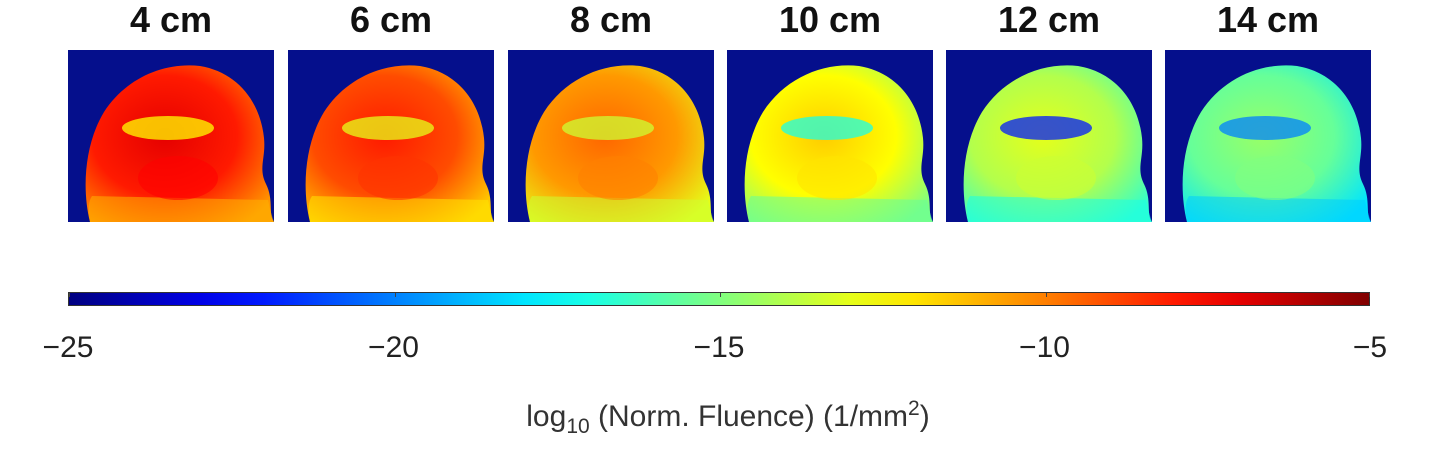 The image size is (1456, 466). I want to click on colorbar-tick-label: −10, so click(1044, 347).